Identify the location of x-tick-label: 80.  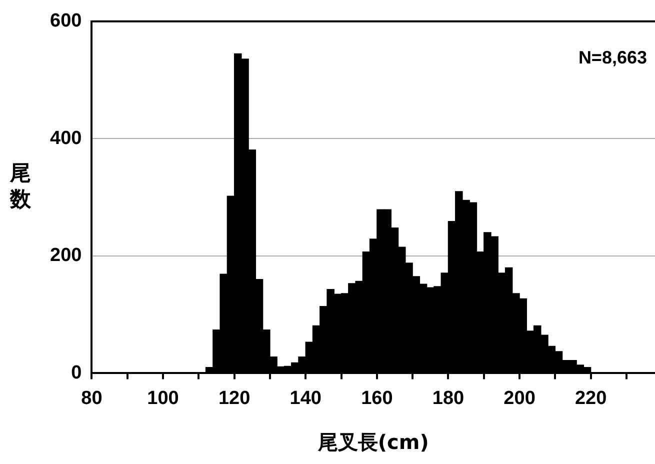
(91, 398).